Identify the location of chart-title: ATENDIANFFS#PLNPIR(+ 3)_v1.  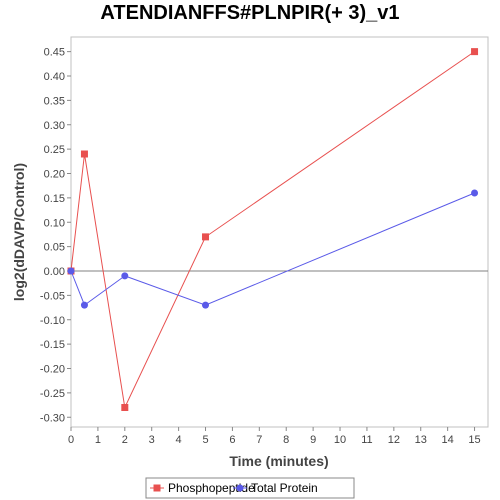
(250, 13).